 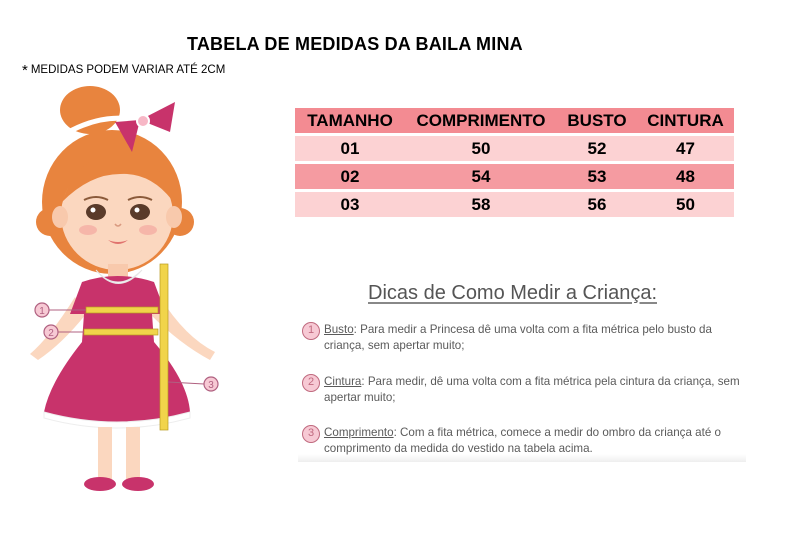 What do you see at coordinates (25, 70) in the screenshot?
I see `note-asterisk: *` at bounding box center [25, 70].